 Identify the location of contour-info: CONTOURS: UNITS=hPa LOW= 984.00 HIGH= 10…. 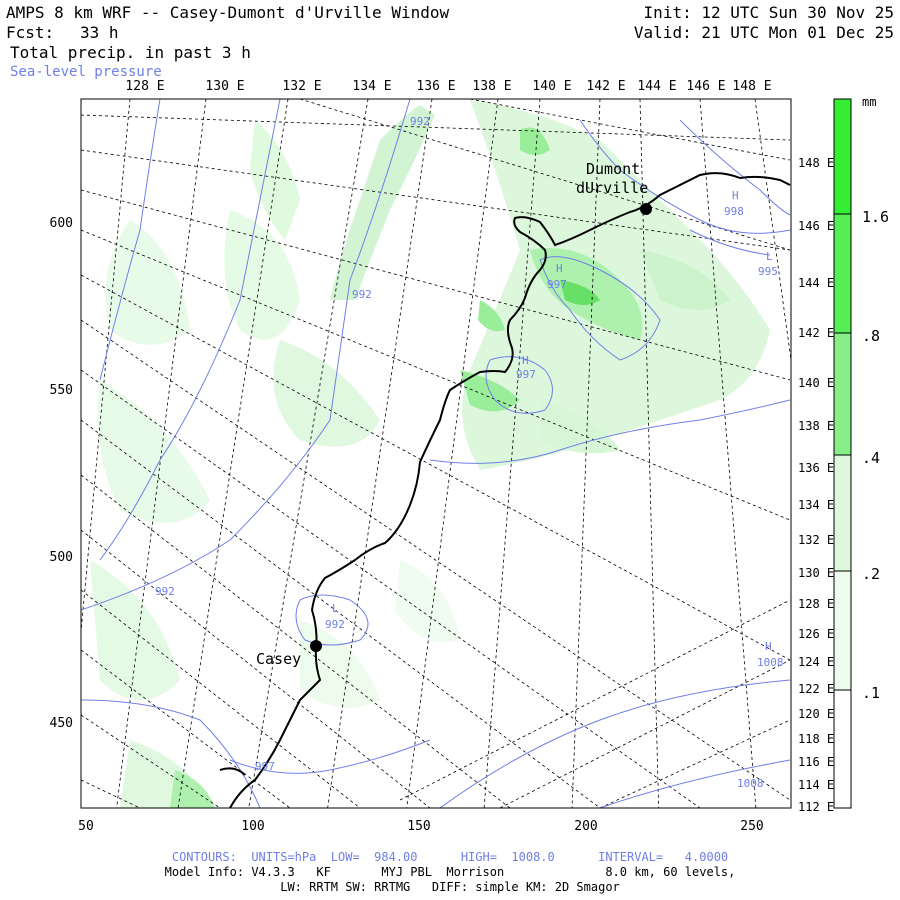
(450, 857).